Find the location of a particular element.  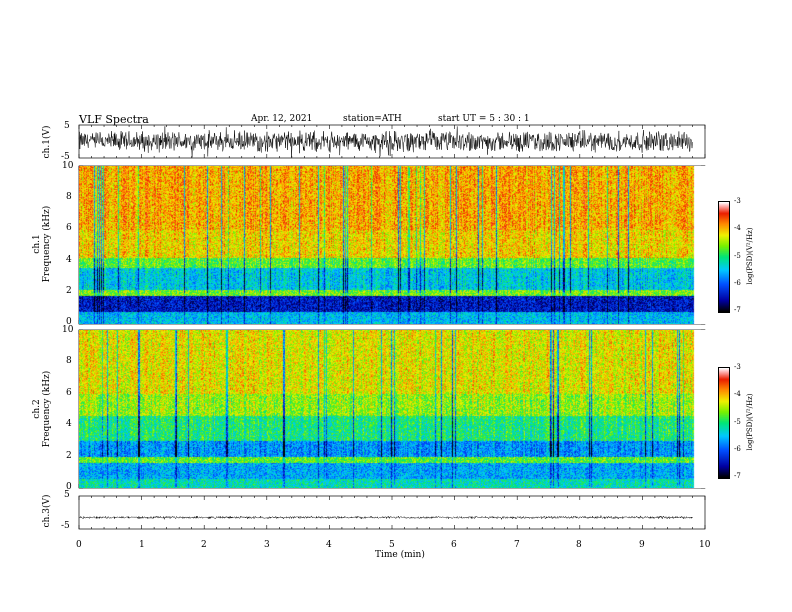

ch2-colorbar is located at coordinates (724, 423).